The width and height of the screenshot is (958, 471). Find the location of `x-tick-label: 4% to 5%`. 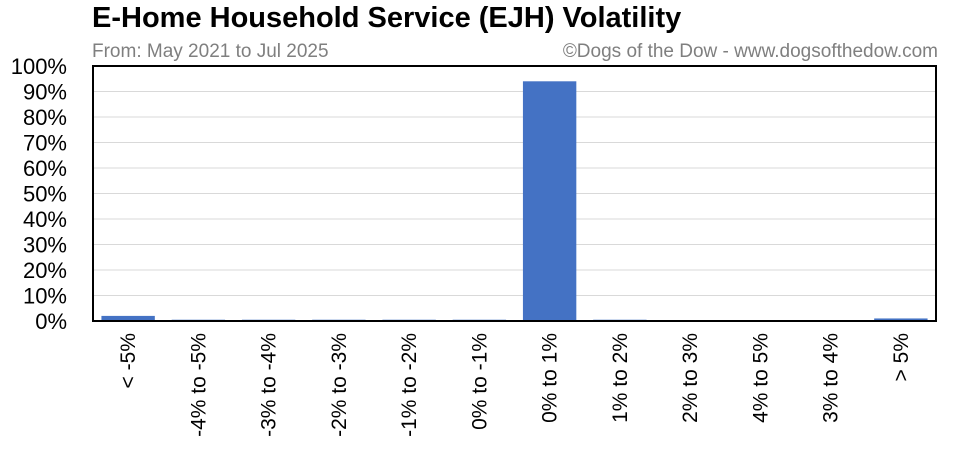

x-tick-label: 4% to 5% is located at coordinates (760, 378).